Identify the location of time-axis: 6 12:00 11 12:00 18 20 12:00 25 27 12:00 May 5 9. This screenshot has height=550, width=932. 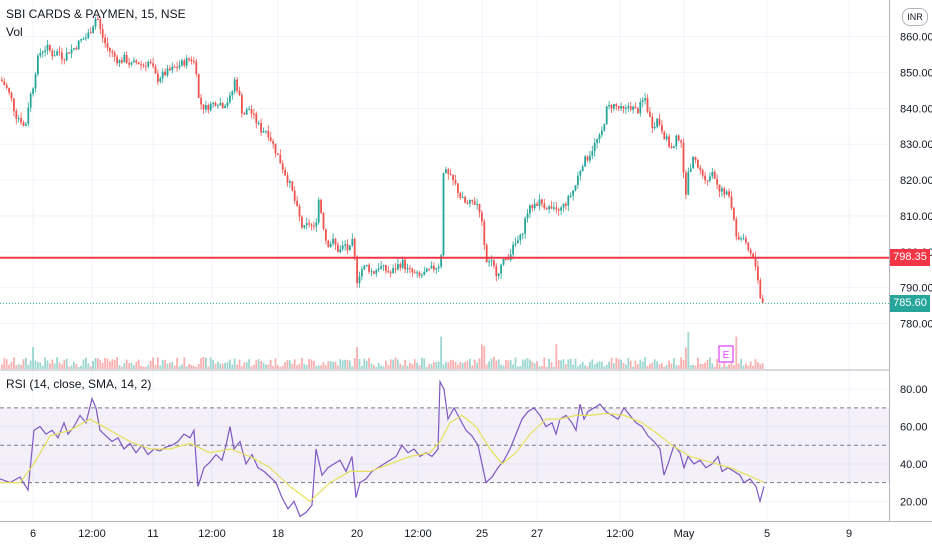
(441, 534).